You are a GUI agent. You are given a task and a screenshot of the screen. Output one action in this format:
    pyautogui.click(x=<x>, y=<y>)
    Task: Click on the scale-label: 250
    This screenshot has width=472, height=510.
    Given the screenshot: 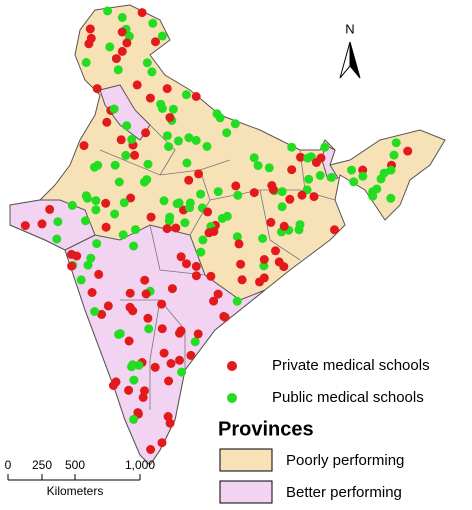 What is the action you would take?
    pyautogui.click(x=42, y=465)
    